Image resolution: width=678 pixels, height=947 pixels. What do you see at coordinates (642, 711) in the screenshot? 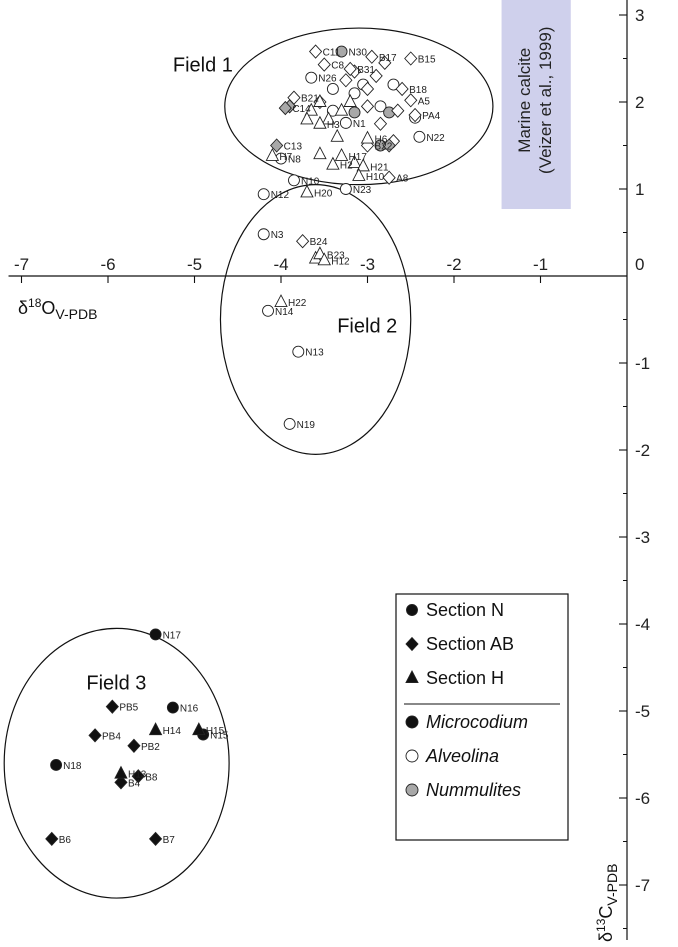
I see `y-tick-label: -5` at bounding box center [642, 711].